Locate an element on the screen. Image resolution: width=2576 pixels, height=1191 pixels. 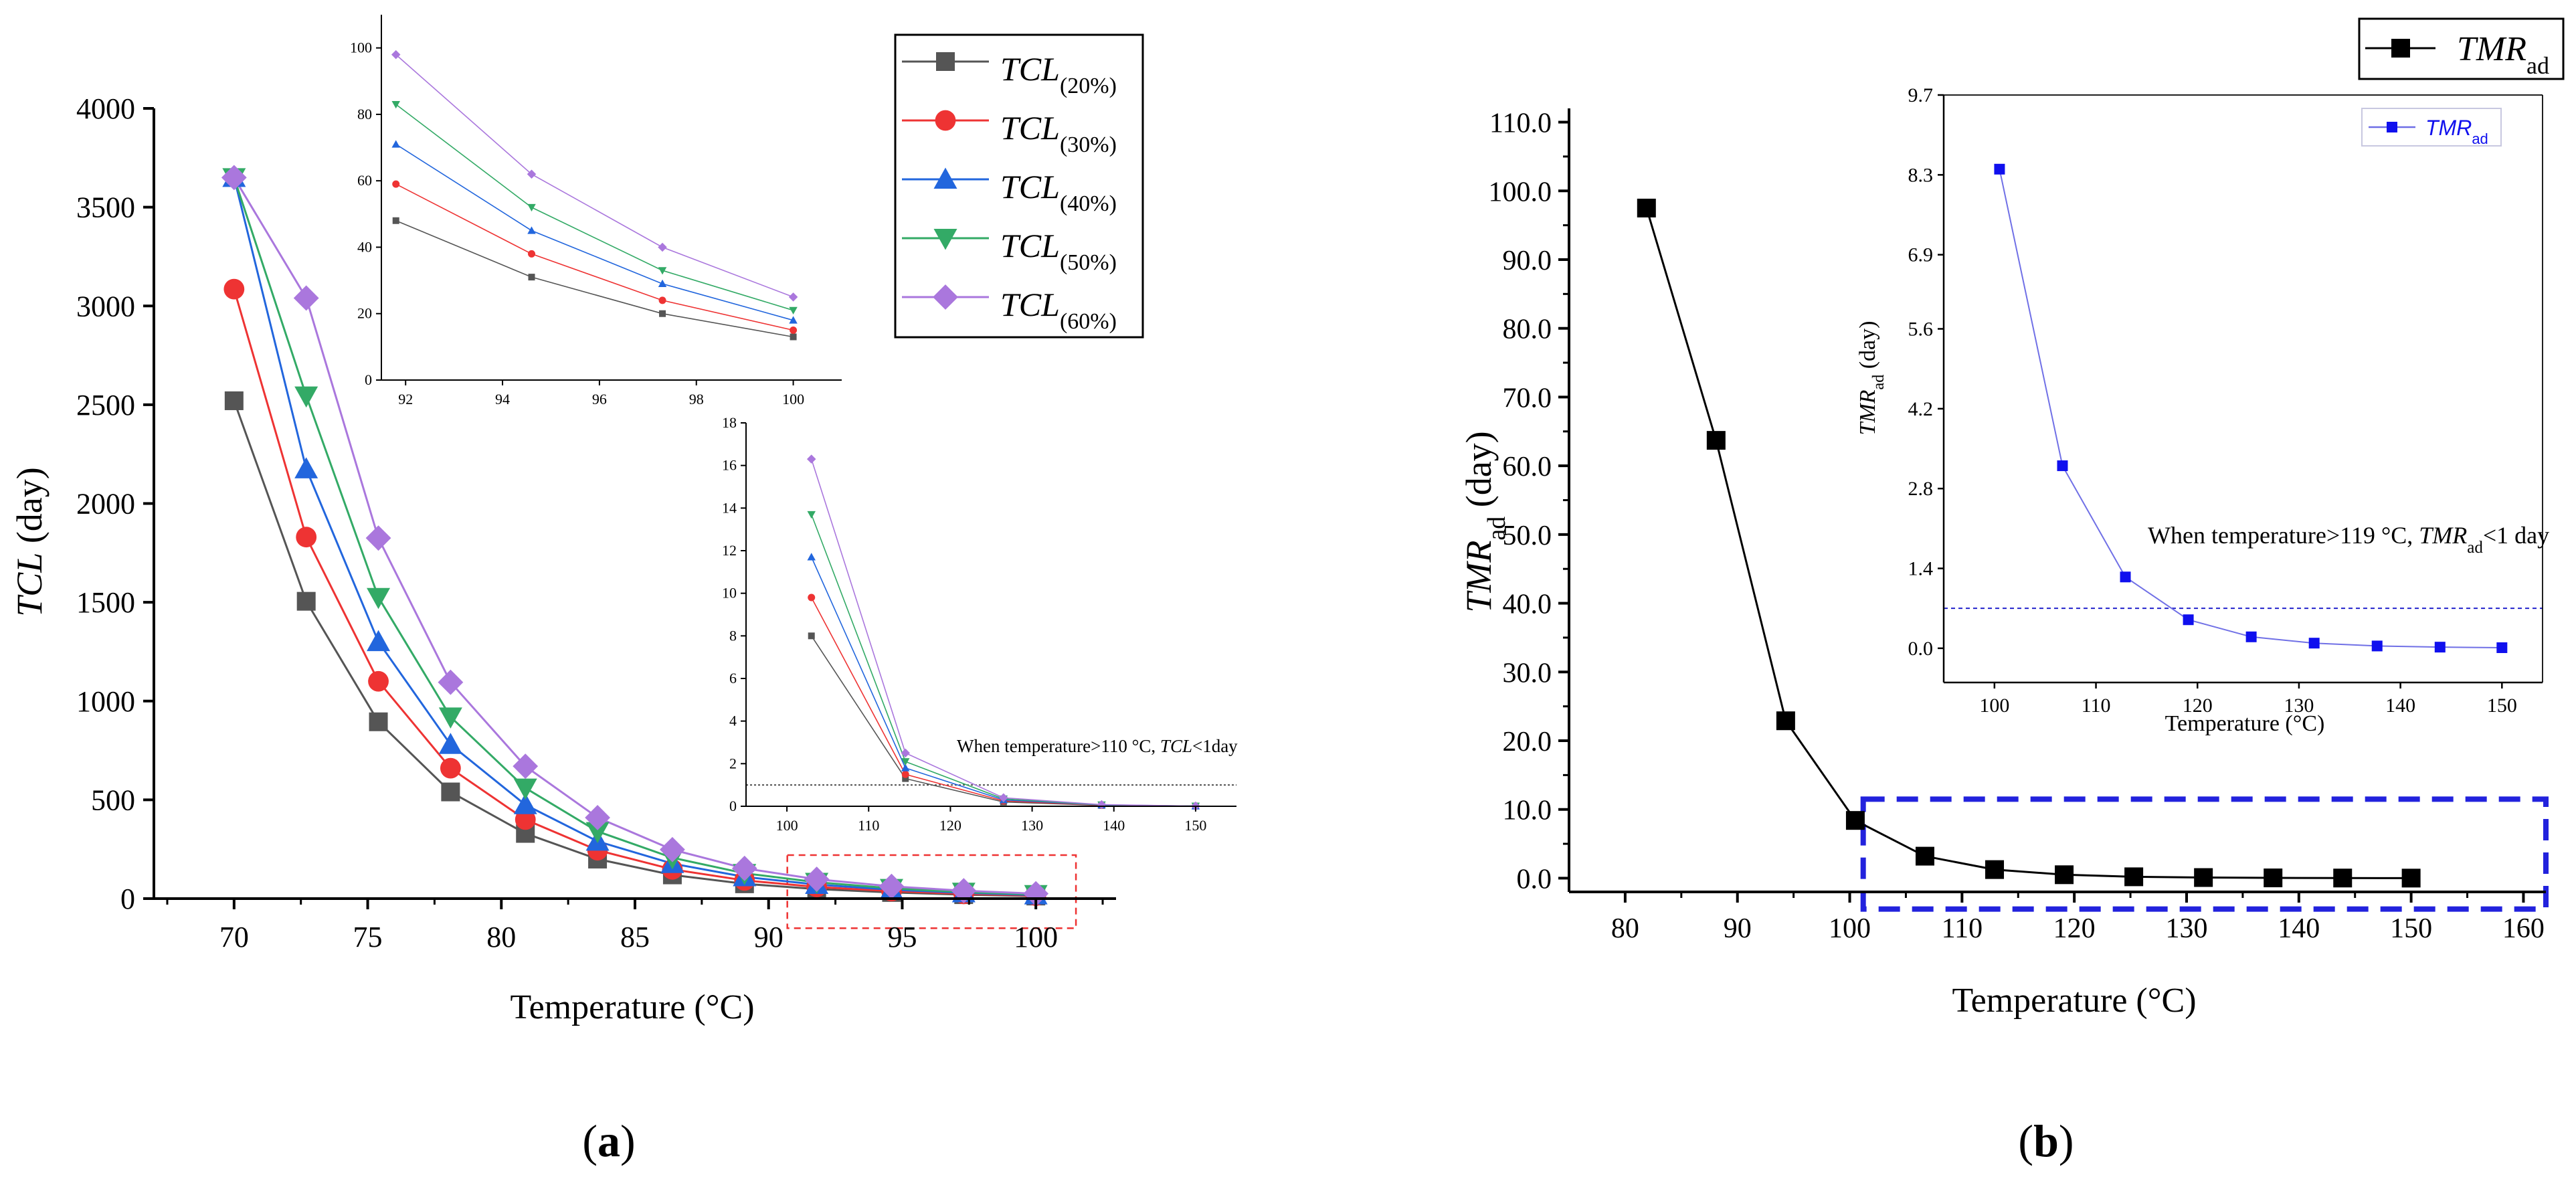
panel-a-x-tick-label: 75 is located at coordinates (368, 937).